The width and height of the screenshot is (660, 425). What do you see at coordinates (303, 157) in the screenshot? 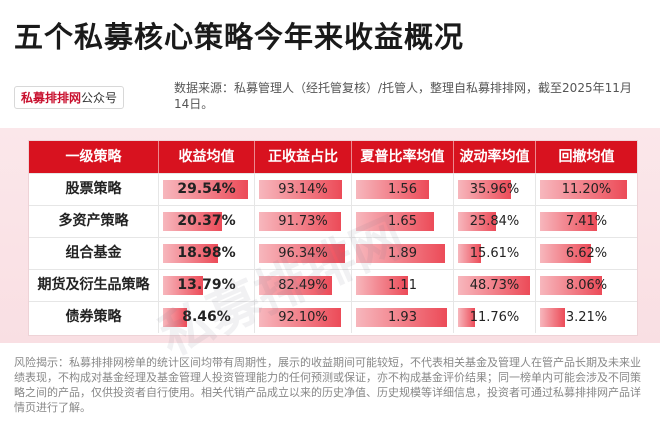
I see `column-header: 正收益占比` at bounding box center [303, 157].